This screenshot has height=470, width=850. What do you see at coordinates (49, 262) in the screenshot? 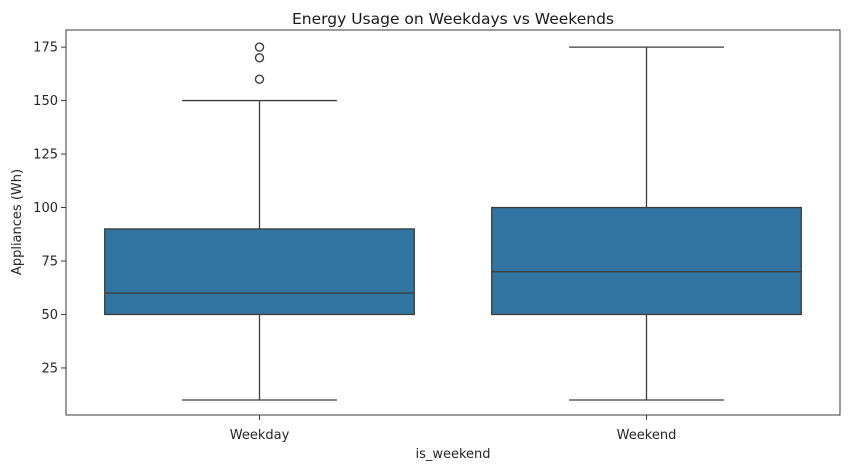
I see `y-tick-label: 75` at bounding box center [49, 262].